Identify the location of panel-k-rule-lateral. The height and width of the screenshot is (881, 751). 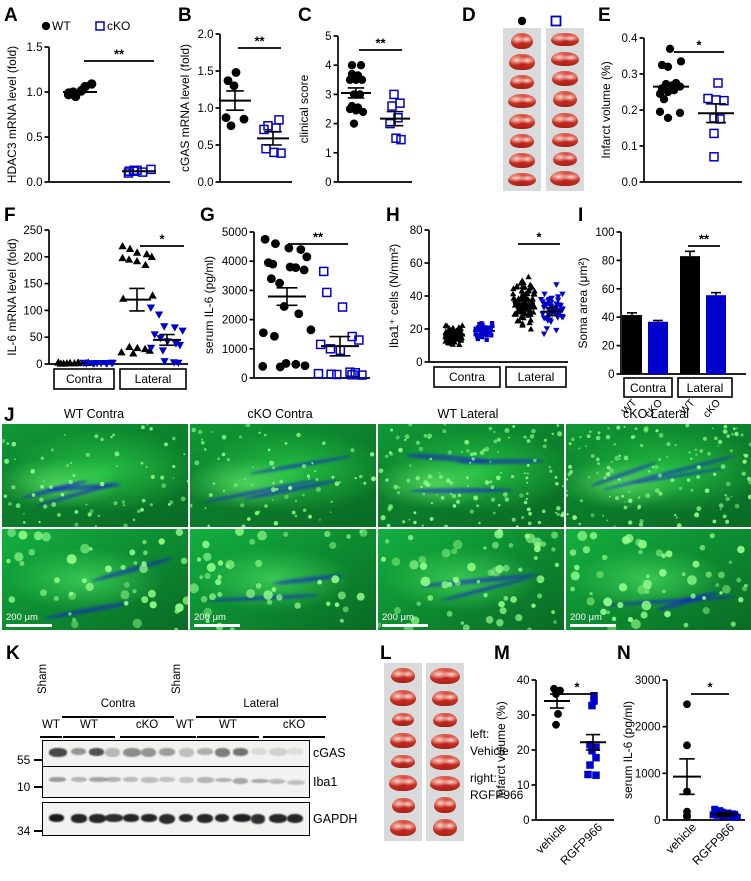
(261, 717).